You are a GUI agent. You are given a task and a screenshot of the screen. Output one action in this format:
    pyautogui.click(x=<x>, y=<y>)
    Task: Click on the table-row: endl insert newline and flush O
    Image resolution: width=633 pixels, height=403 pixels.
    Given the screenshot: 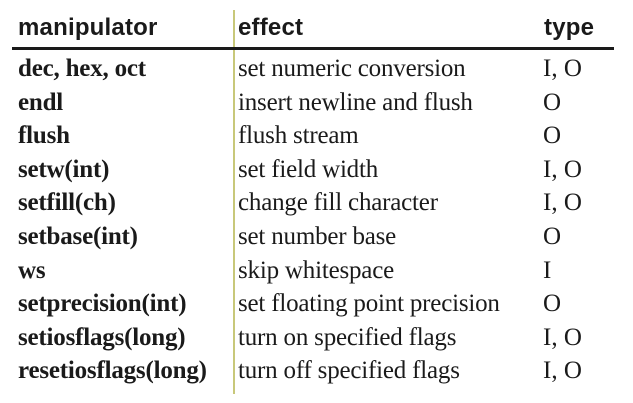 What is the action you would take?
    pyautogui.click(x=313, y=105)
    